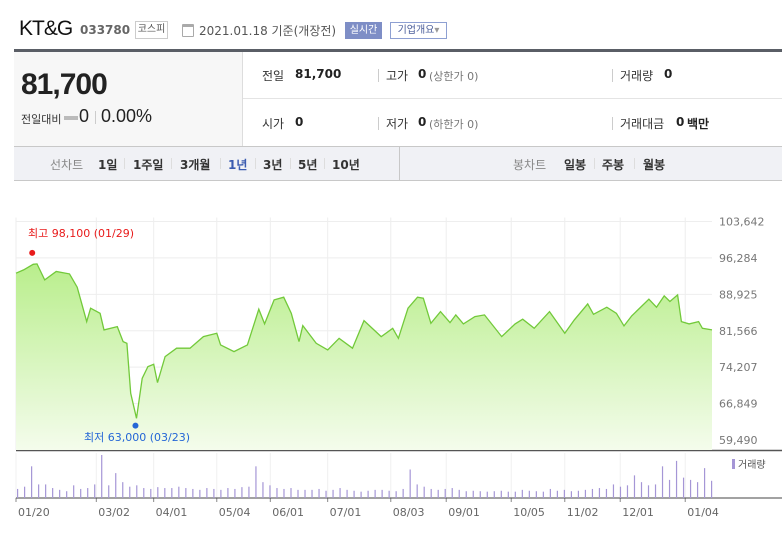  What do you see at coordinates (703, 512) in the screenshot?
I see `x-tick-label: 01/04` at bounding box center [703, 512].